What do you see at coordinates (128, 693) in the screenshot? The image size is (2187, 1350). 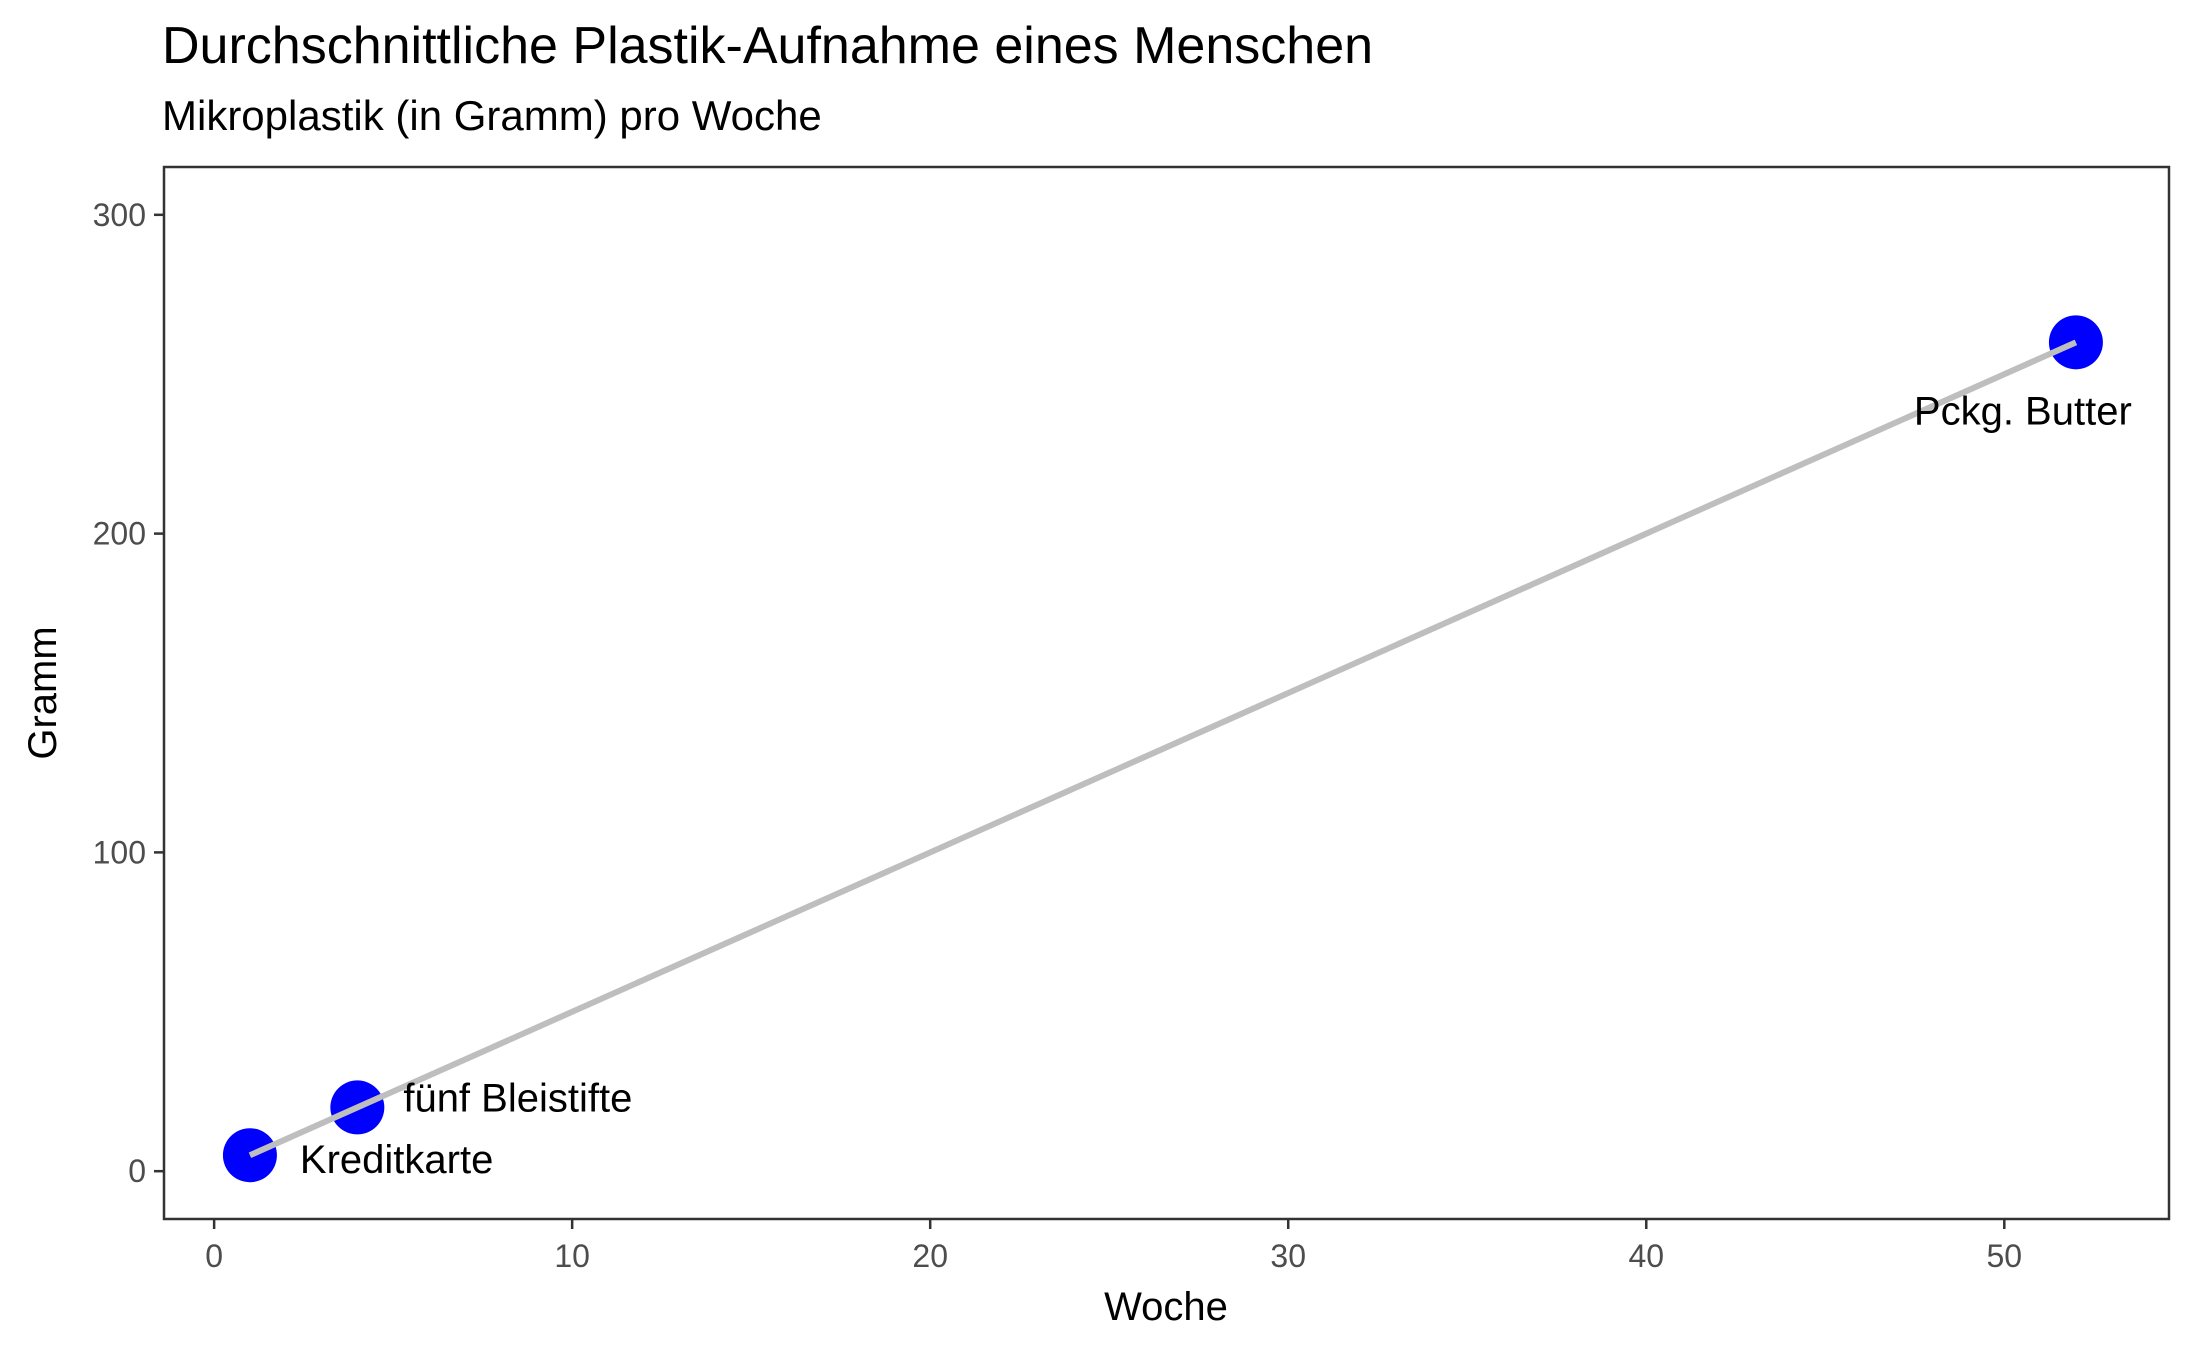 I see `y-axis: 0 100 200 300` at bounding box center [128, 693].